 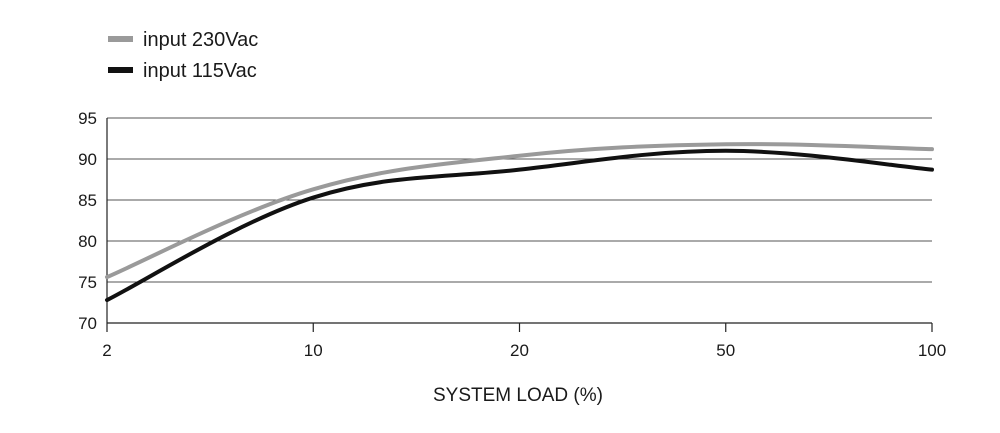 I want to click on y-tick-label-70: 70, so click(x=87, y=323).